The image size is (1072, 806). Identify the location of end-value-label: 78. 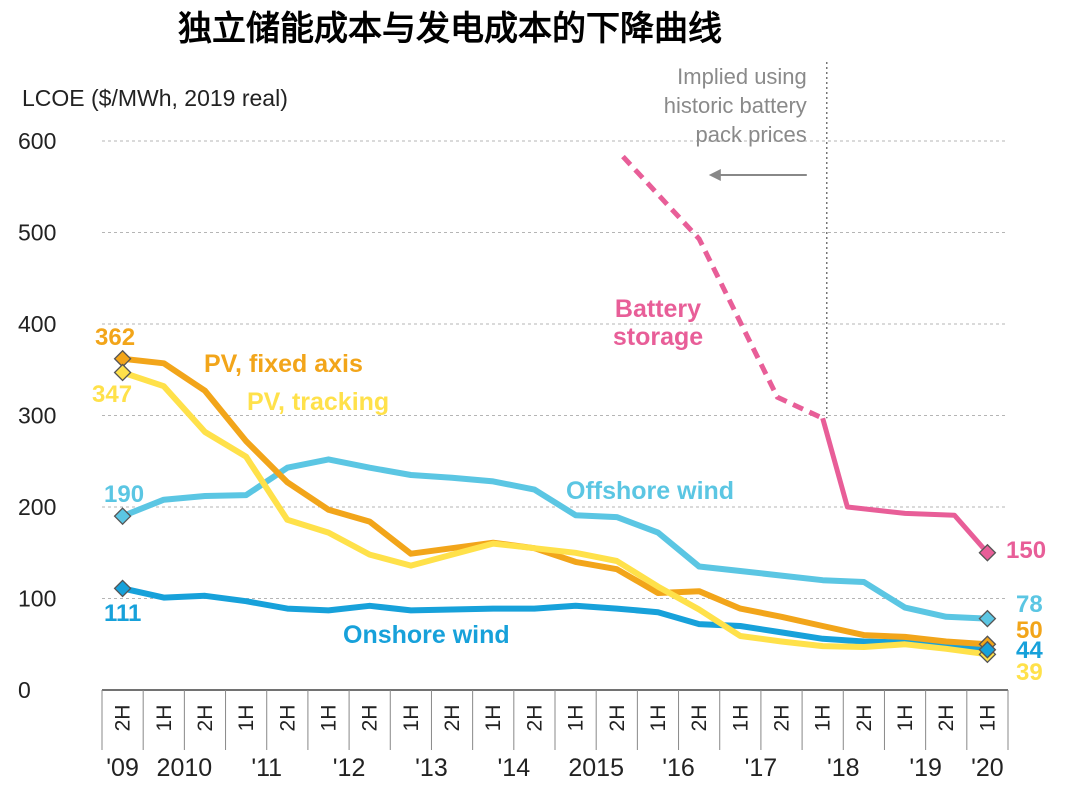
(1029, 604).